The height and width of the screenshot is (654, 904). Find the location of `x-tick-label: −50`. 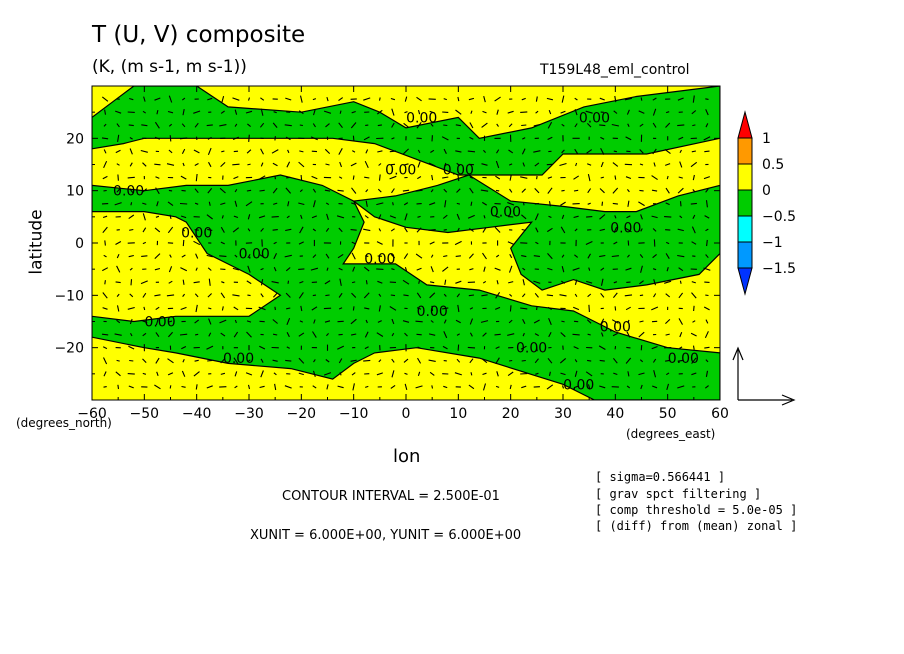

x-tick-label: −50 is located at coordinates (145, 414).